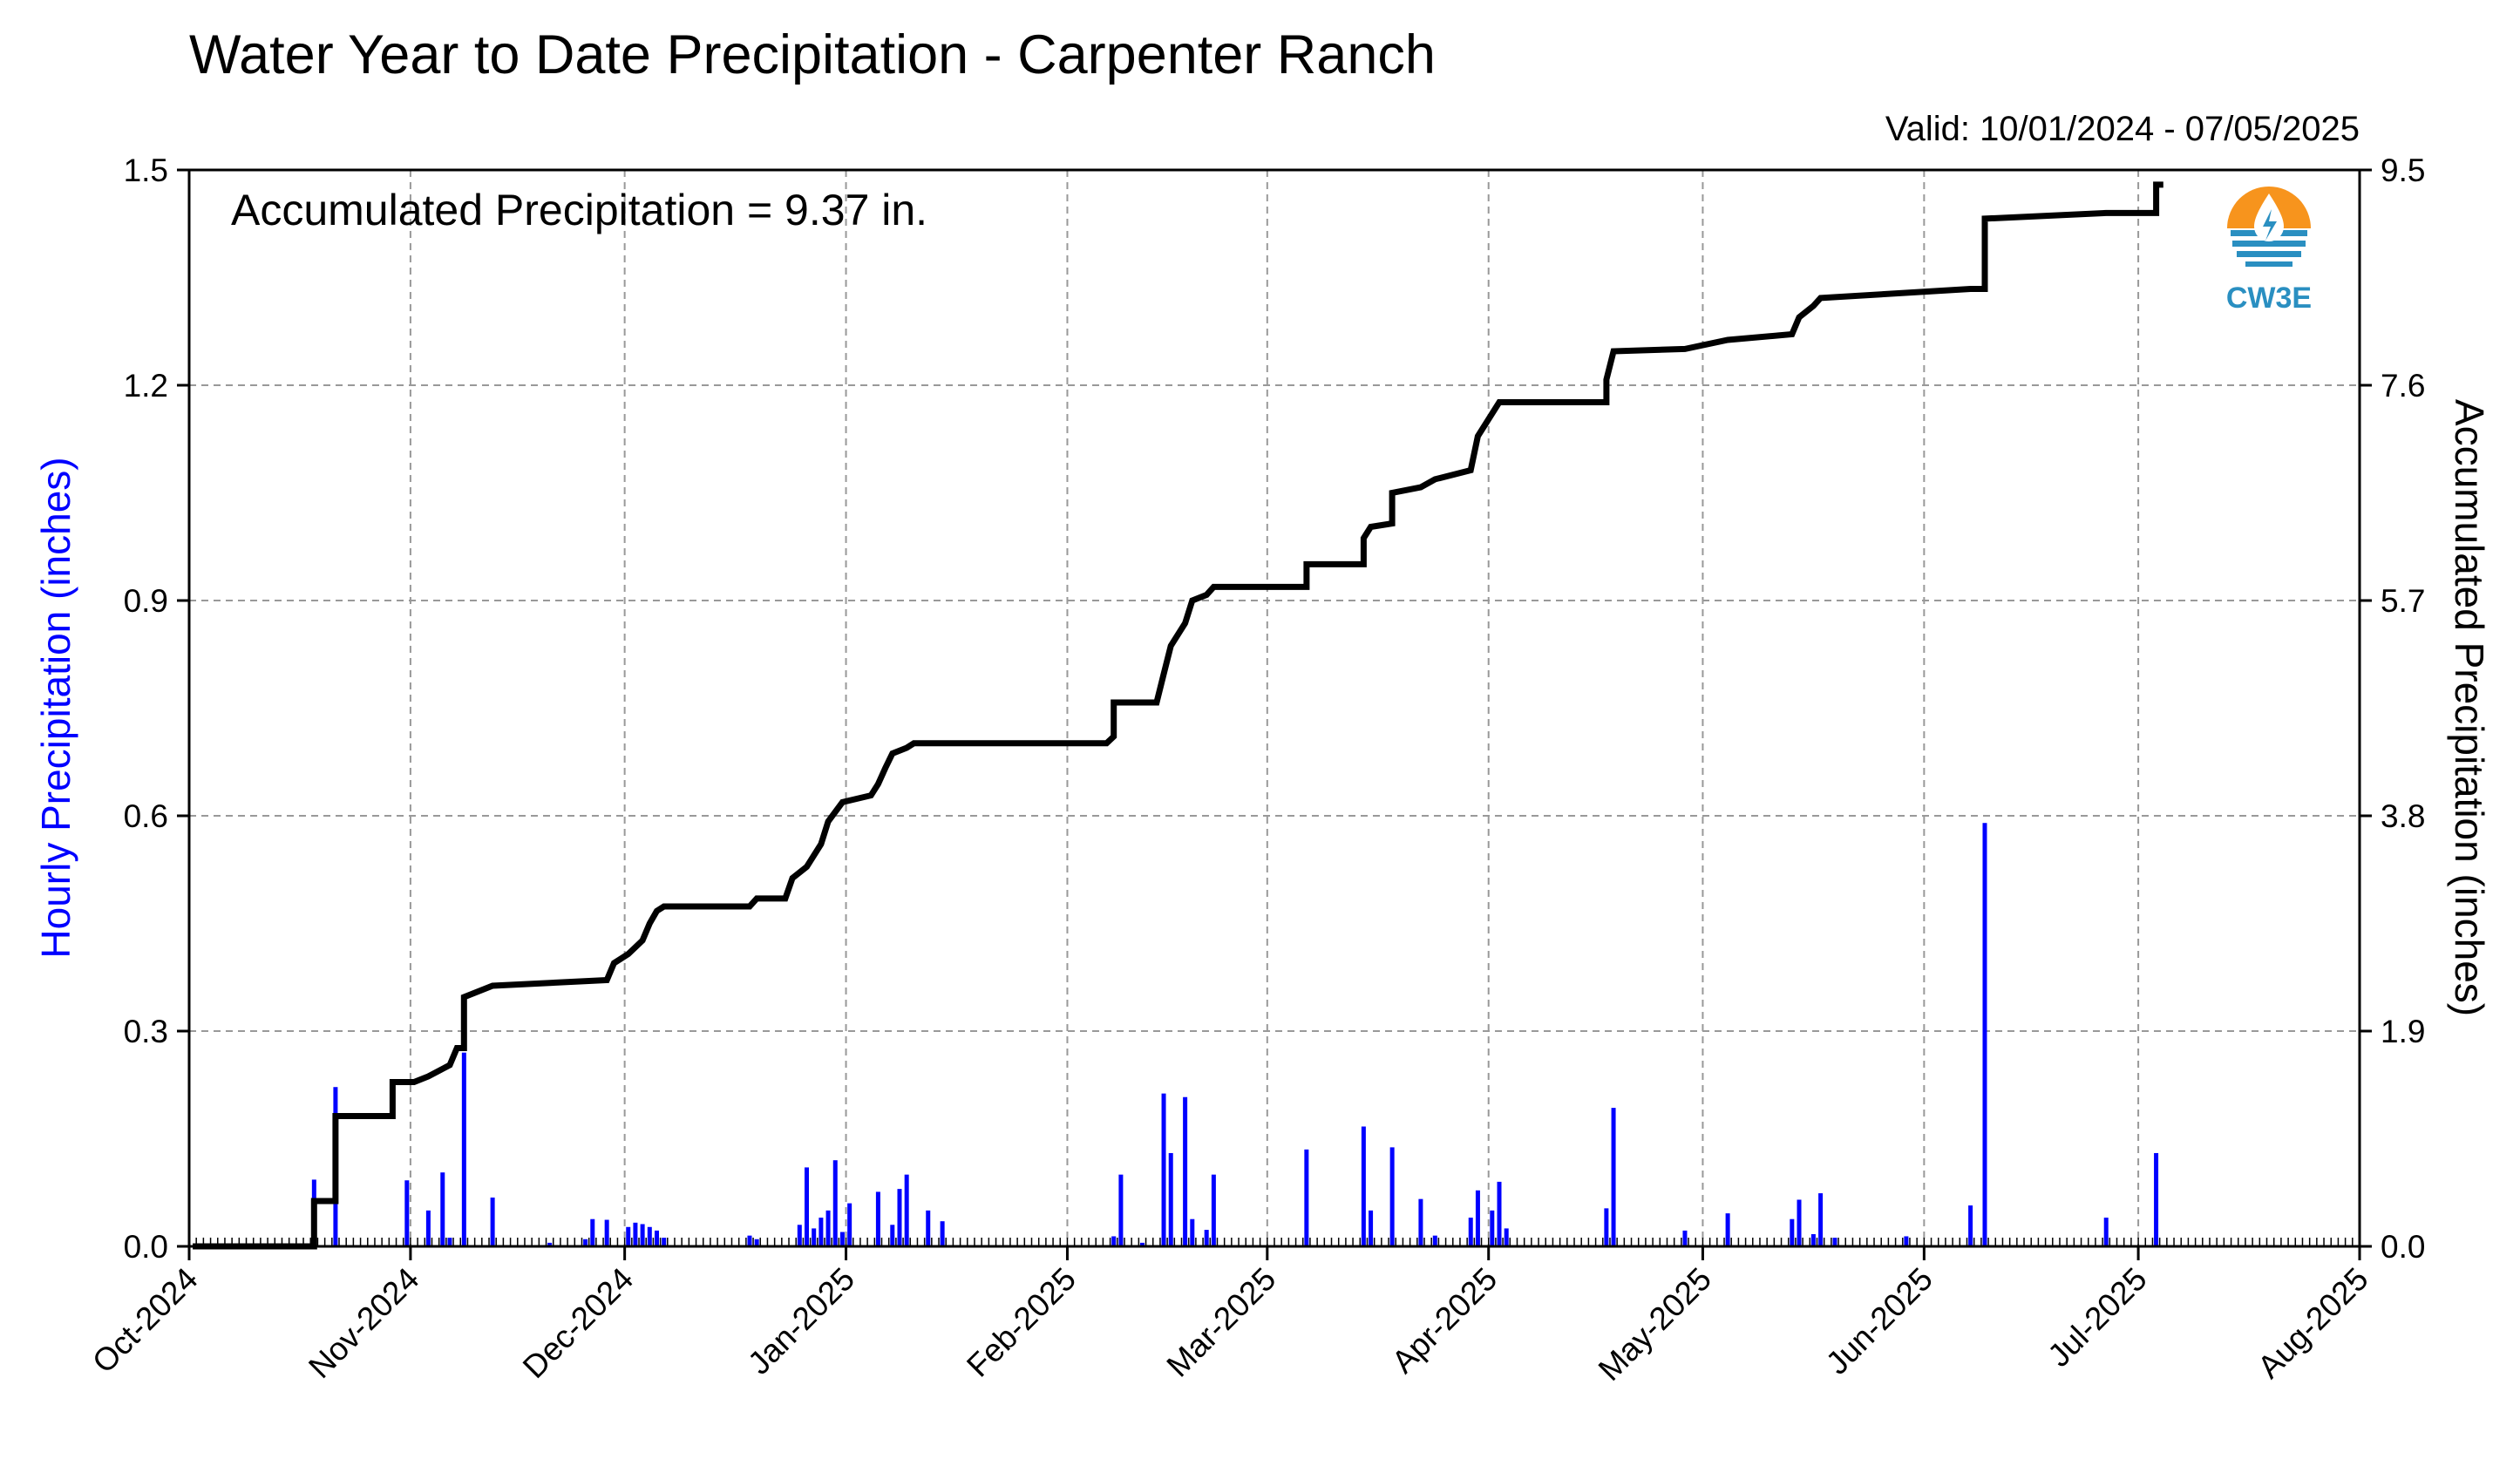 This screenshot has width=2520, height=1466. I want to click on x-tick-label: Feb-2025, so click(1021, 1322).